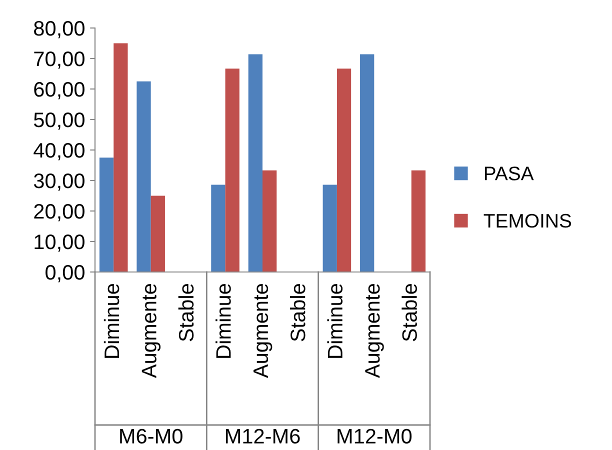 The image size is (612, 450). I want to click on y-tick-label: 30,00, so click(59, 182).